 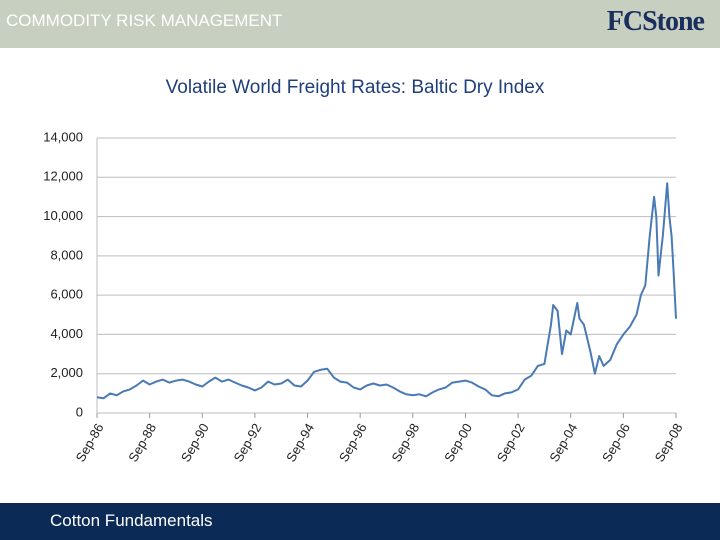 I want to click on x-tick-label: Sep-92, so click(x=248, y=443).